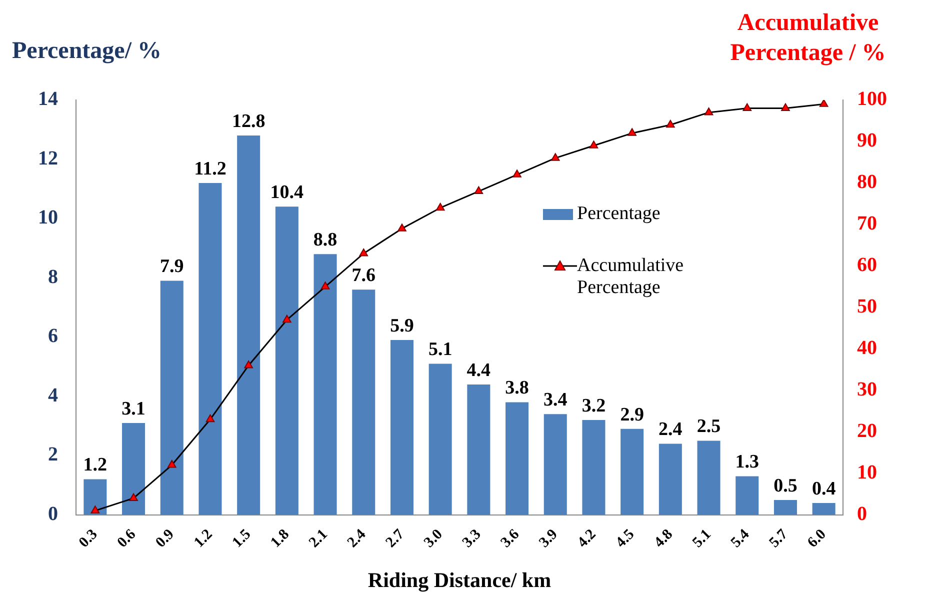  I want to click on x-tick-label: 1.8, so click(280, 539).